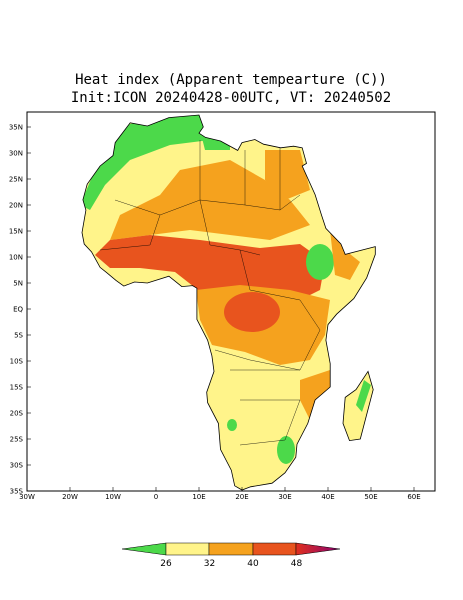 The image size is (463, 600). What do you see at coordinates (363, 396) in the screenshot?
I see `madagascar-green` at bounding box center [363, 396].